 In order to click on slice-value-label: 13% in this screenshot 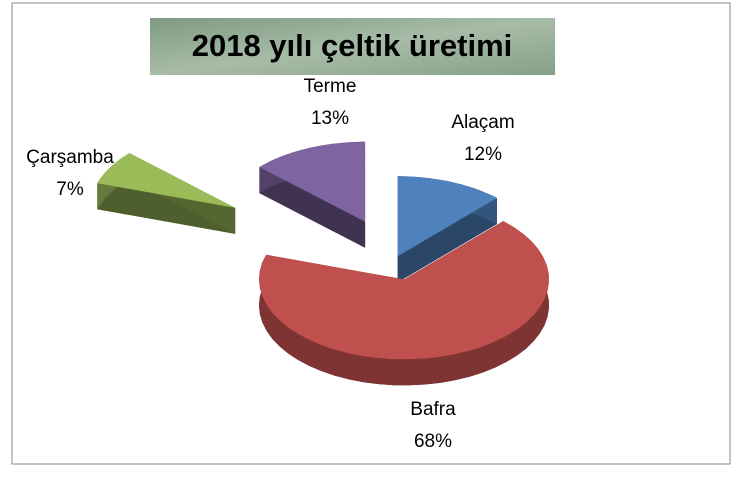, I will do `click(330, 118)`.